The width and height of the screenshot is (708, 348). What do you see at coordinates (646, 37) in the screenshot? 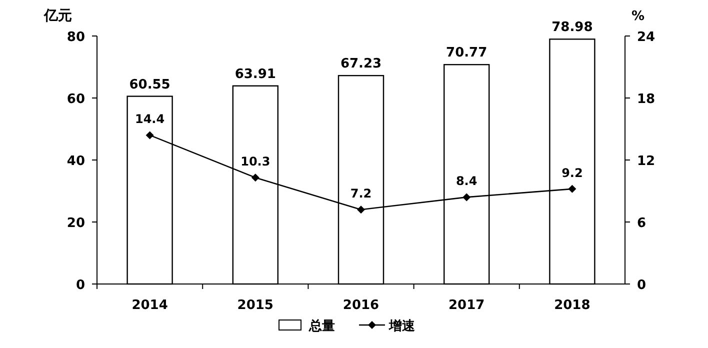
I see `y2-tick-label: 24` at bounding box center [646, 37].